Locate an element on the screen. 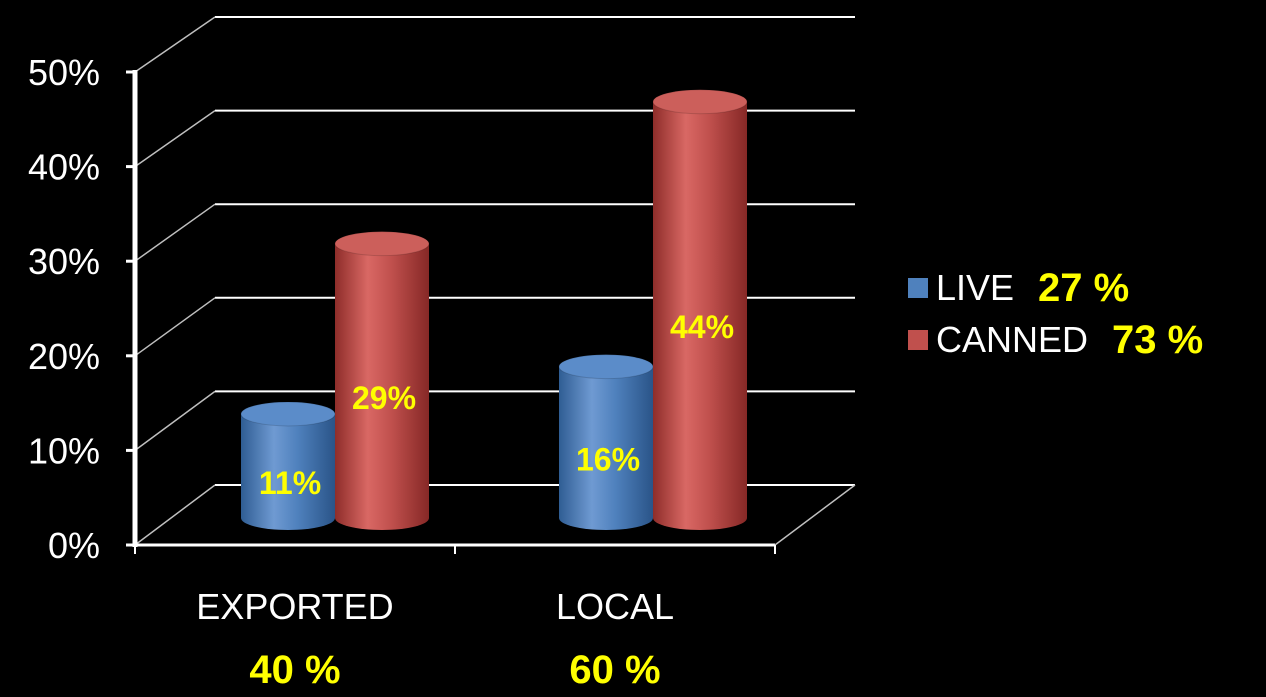 The image size is (1266, 697). legend-label-canned: CANNED is located at coordinates (1012, 339).